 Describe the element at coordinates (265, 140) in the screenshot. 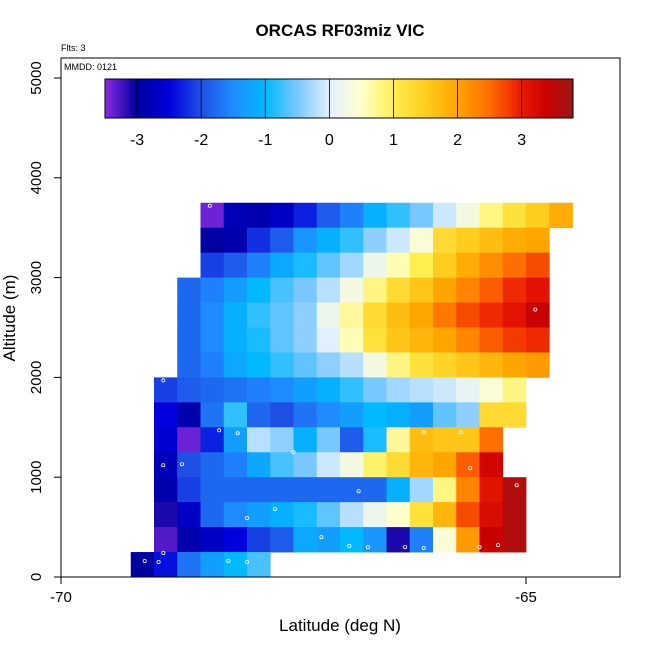

I see `colorbar-tick-label: -1` at that location.